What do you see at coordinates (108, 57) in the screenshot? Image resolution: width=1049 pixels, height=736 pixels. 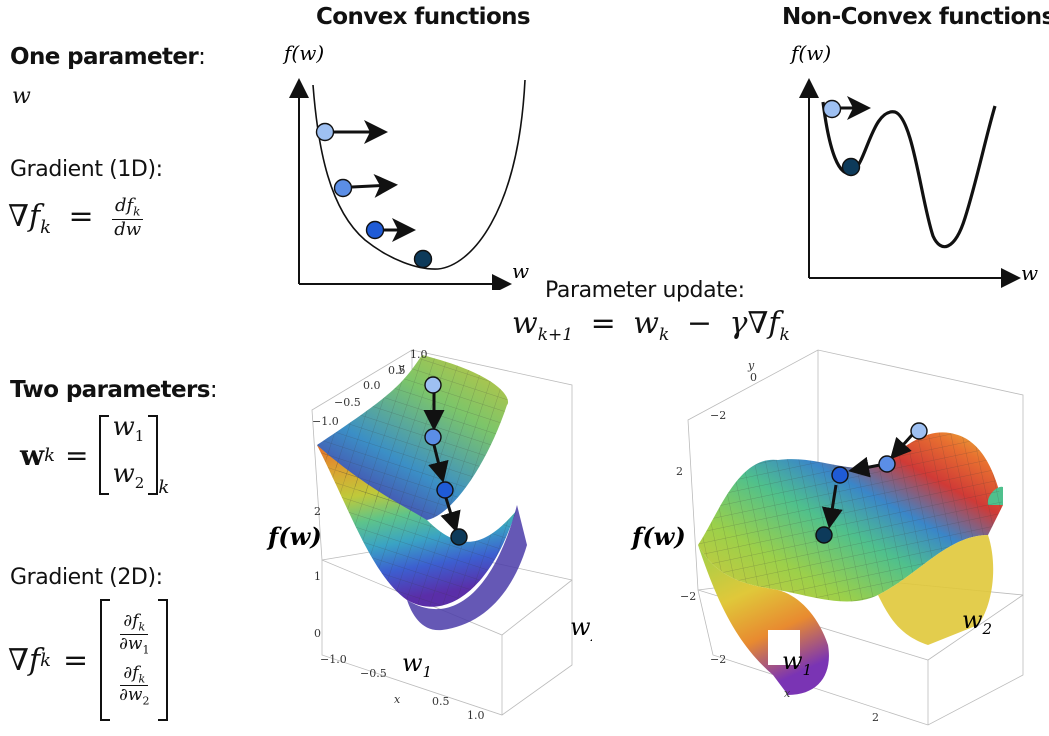 I see `one-parameter-heading: One parameter:` at bounding box center [108, 57].